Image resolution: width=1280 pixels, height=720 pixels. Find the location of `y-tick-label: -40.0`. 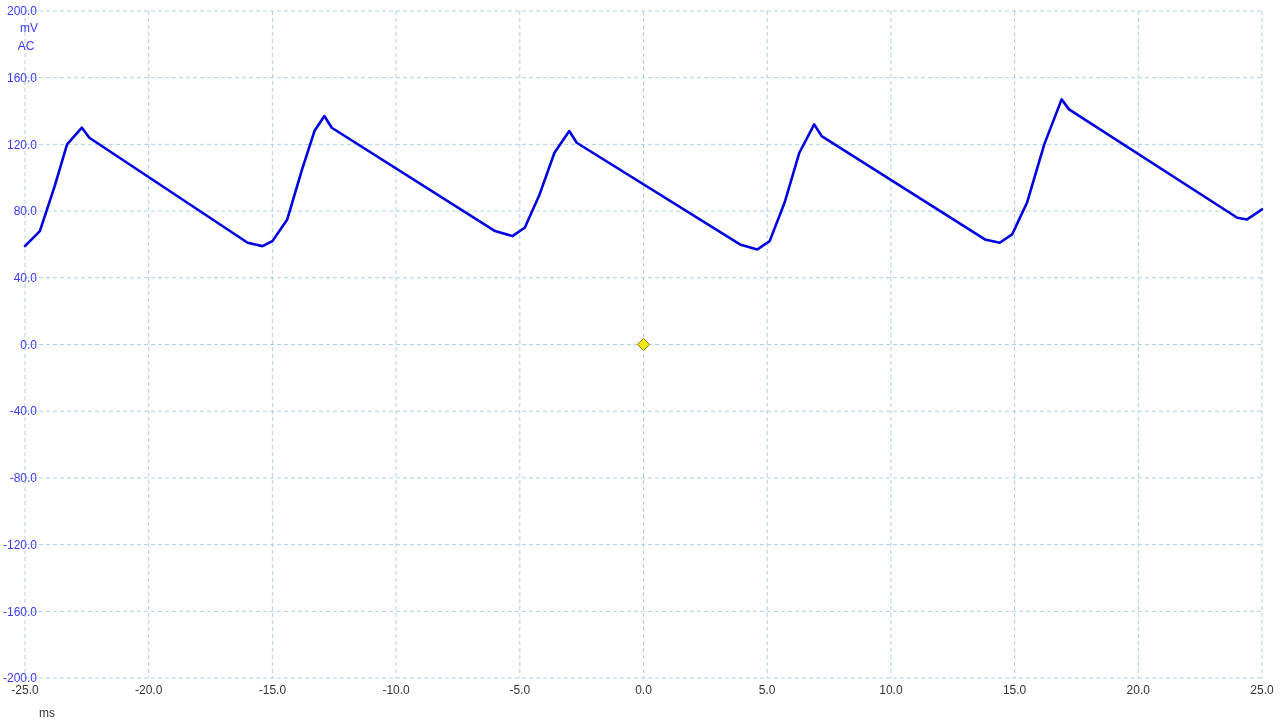

y-tick-label: -40.0 is located at coordinates (23, 411).